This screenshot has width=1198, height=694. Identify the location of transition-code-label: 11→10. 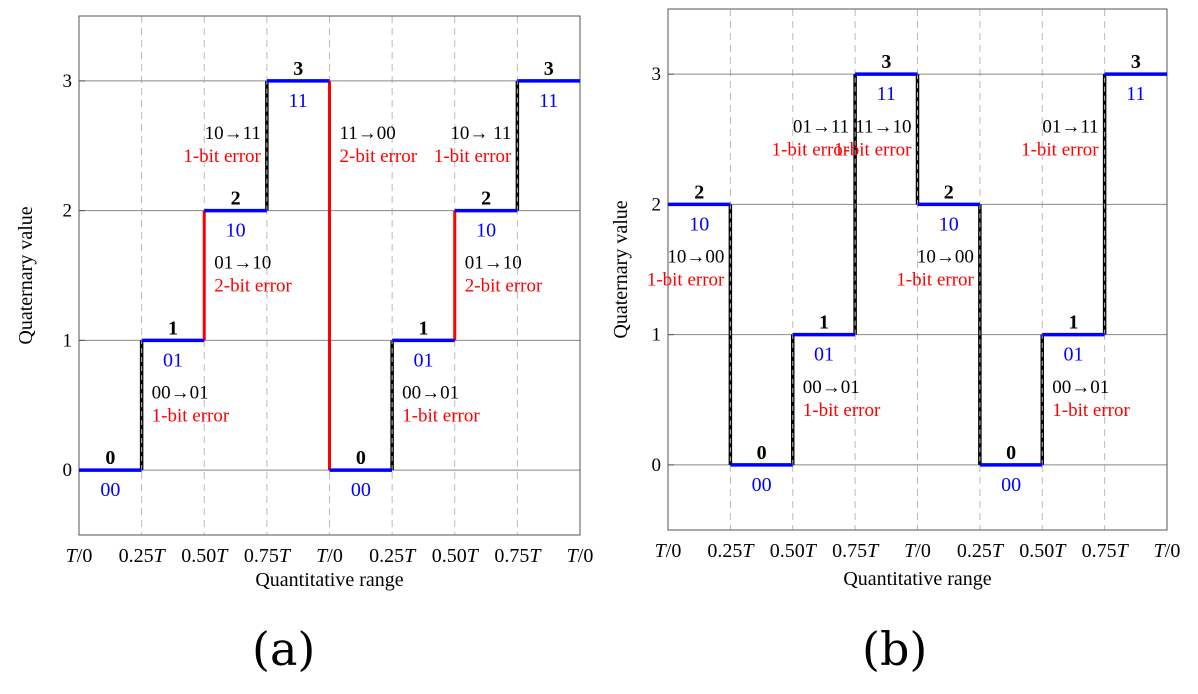
(883, 126).